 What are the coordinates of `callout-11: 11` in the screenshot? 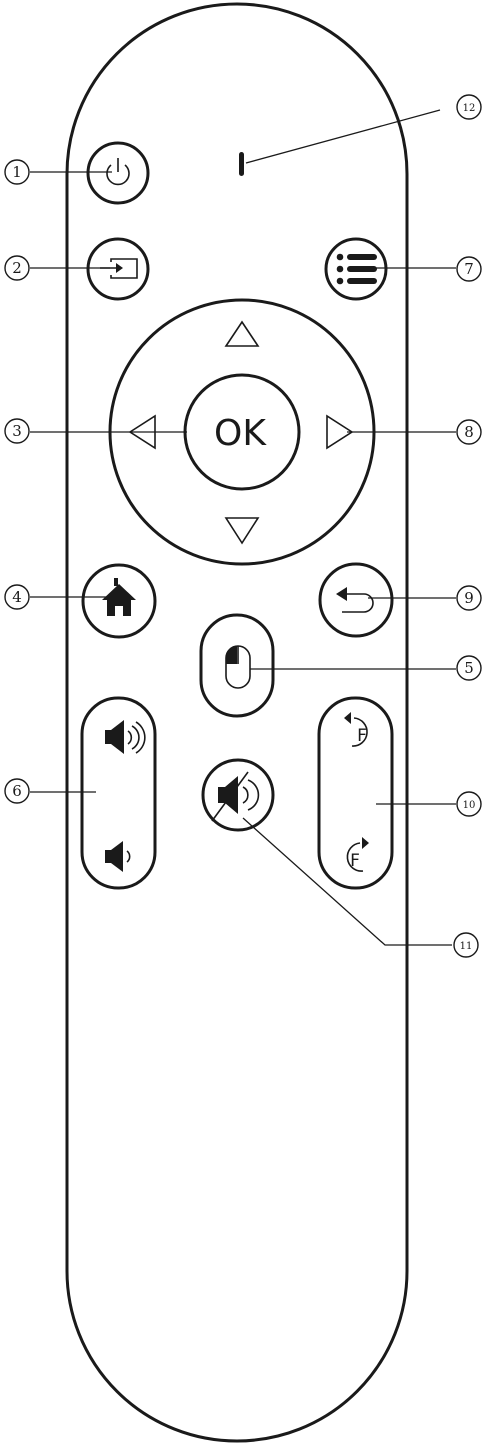 It's located at (466, 945).